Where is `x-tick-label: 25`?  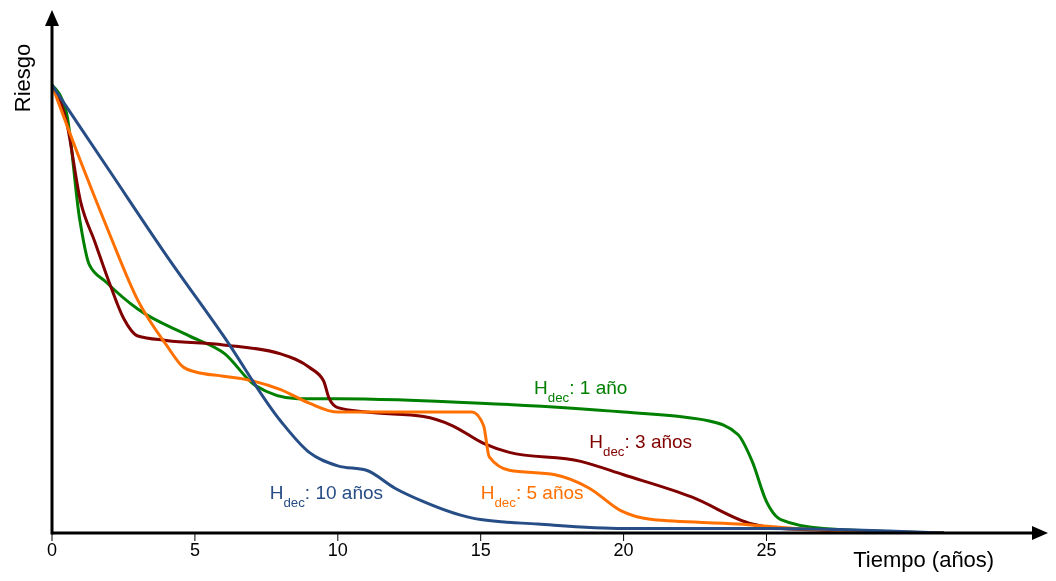
x-tick-label: 25 is located at coordinates (766, 549).